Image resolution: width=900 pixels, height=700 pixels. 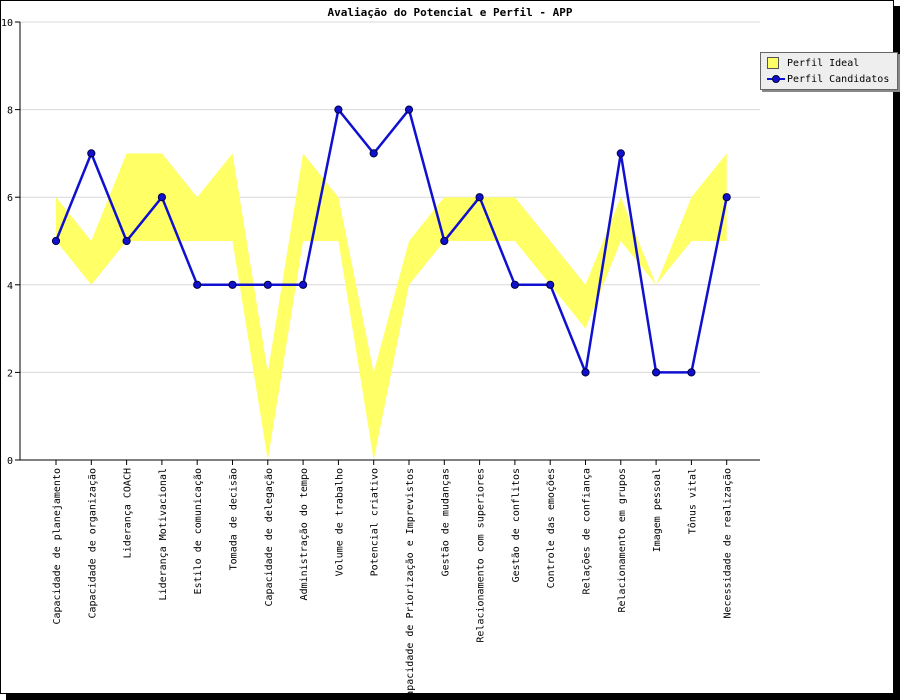 I want to click on y-tick-label: 6, so click(x=10, y=198).